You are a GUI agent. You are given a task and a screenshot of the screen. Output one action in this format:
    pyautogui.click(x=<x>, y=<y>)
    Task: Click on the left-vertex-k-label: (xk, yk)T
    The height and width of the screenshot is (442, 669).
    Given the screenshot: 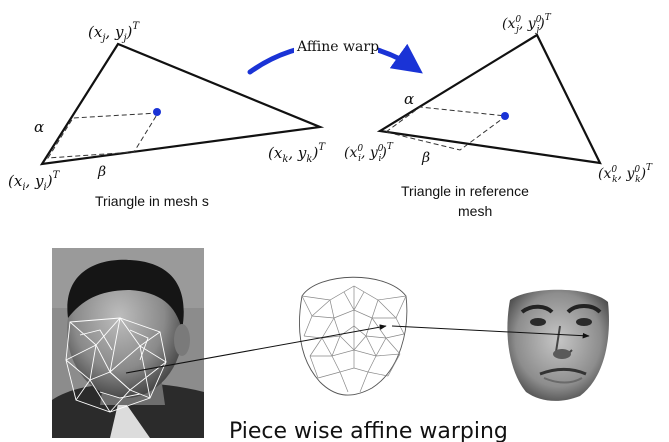 What is the action you would take?
    pyautogui.click(x=297, y=153)
    